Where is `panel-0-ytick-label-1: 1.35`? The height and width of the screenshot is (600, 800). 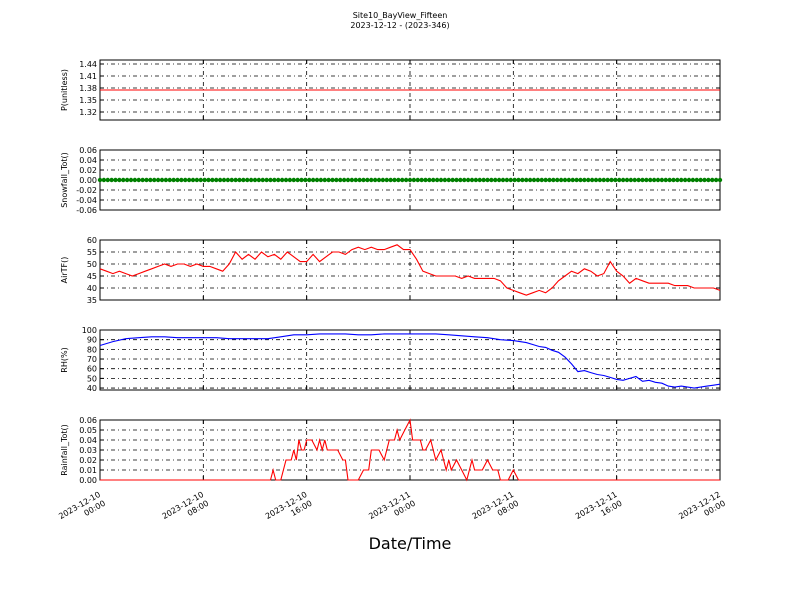
panel-0-ytick-label-1: 1.35 is located at coordinates (88, 100).